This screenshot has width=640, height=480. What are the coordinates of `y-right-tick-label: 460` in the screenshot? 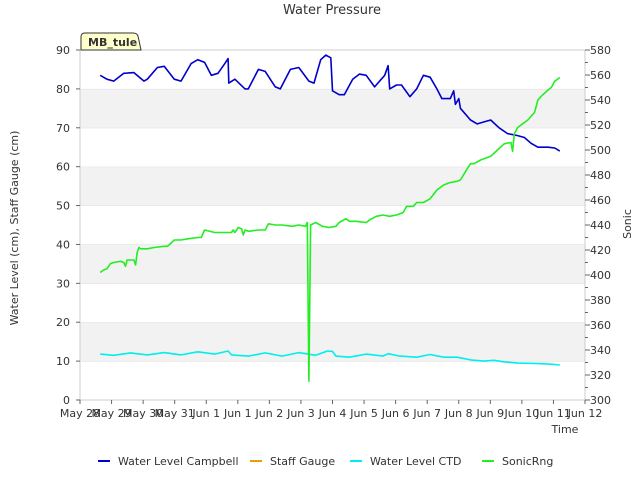 It's located at (600, 200).